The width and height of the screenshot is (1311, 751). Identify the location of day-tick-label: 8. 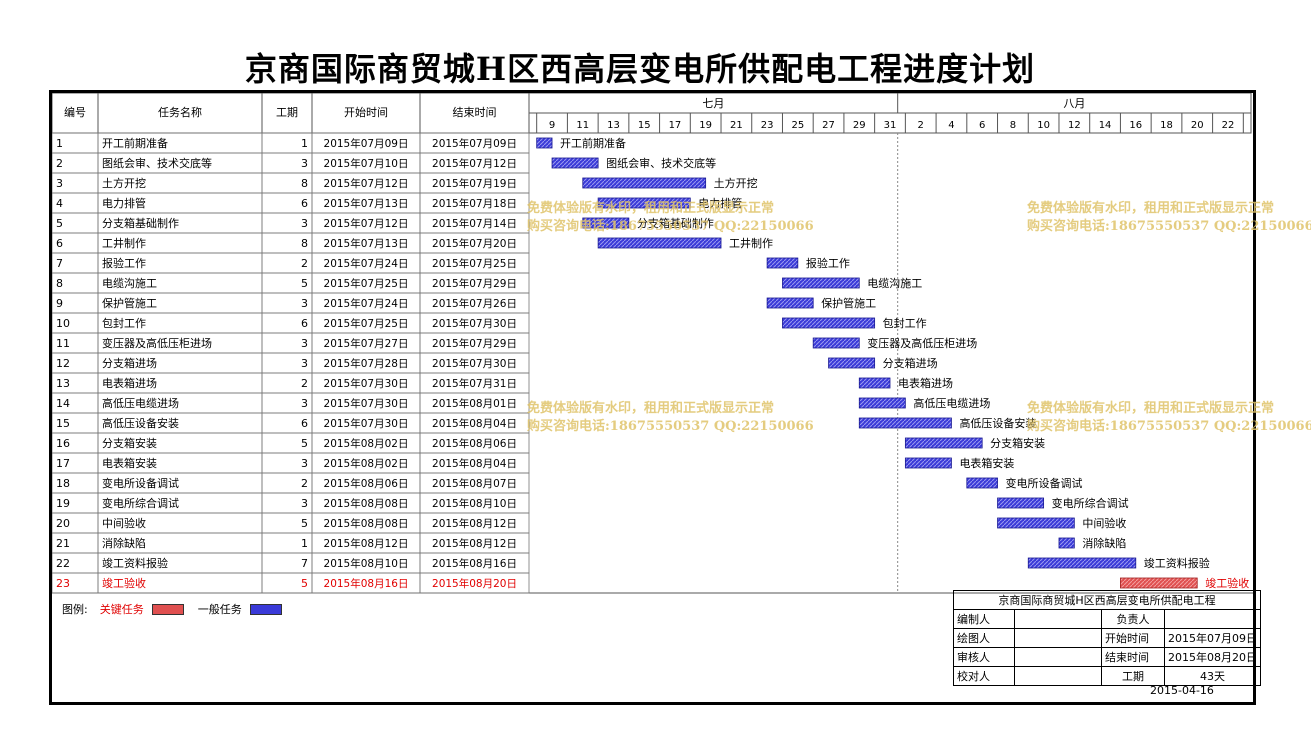
(1013, 125).